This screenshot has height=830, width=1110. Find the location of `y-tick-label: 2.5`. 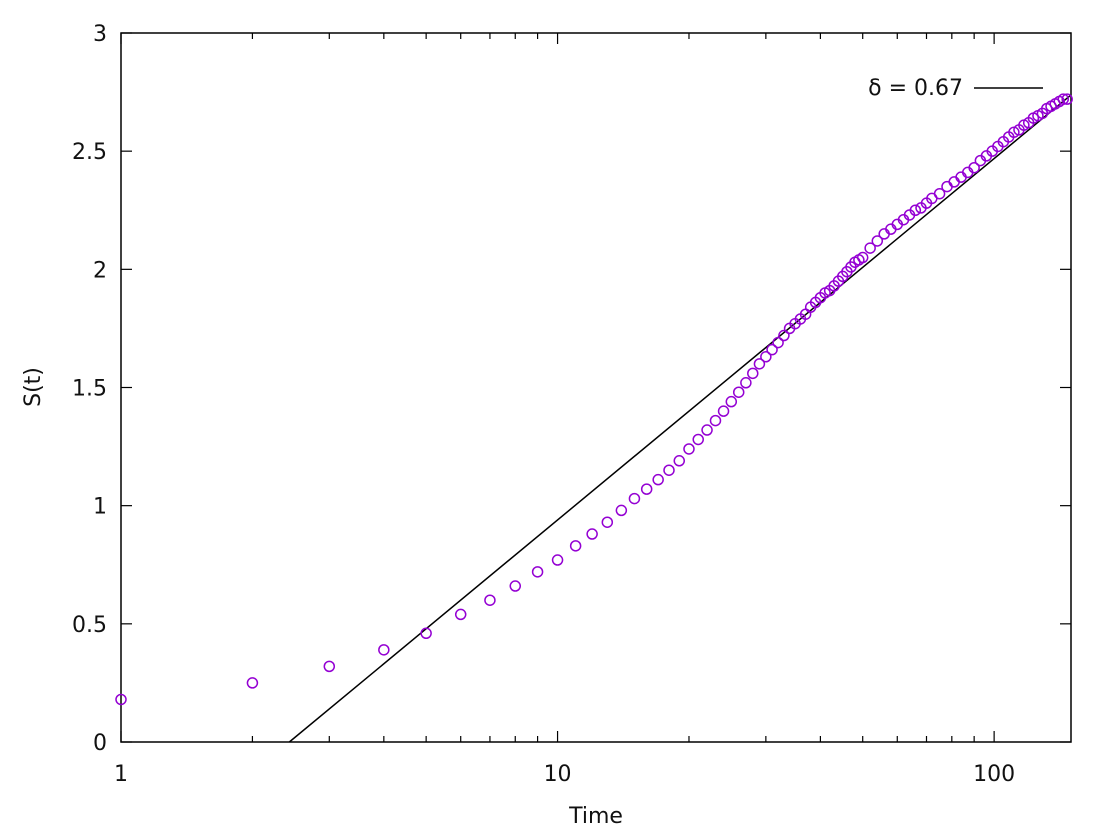

y-tick-label: 2.5 is located at coordinates (89, 152).